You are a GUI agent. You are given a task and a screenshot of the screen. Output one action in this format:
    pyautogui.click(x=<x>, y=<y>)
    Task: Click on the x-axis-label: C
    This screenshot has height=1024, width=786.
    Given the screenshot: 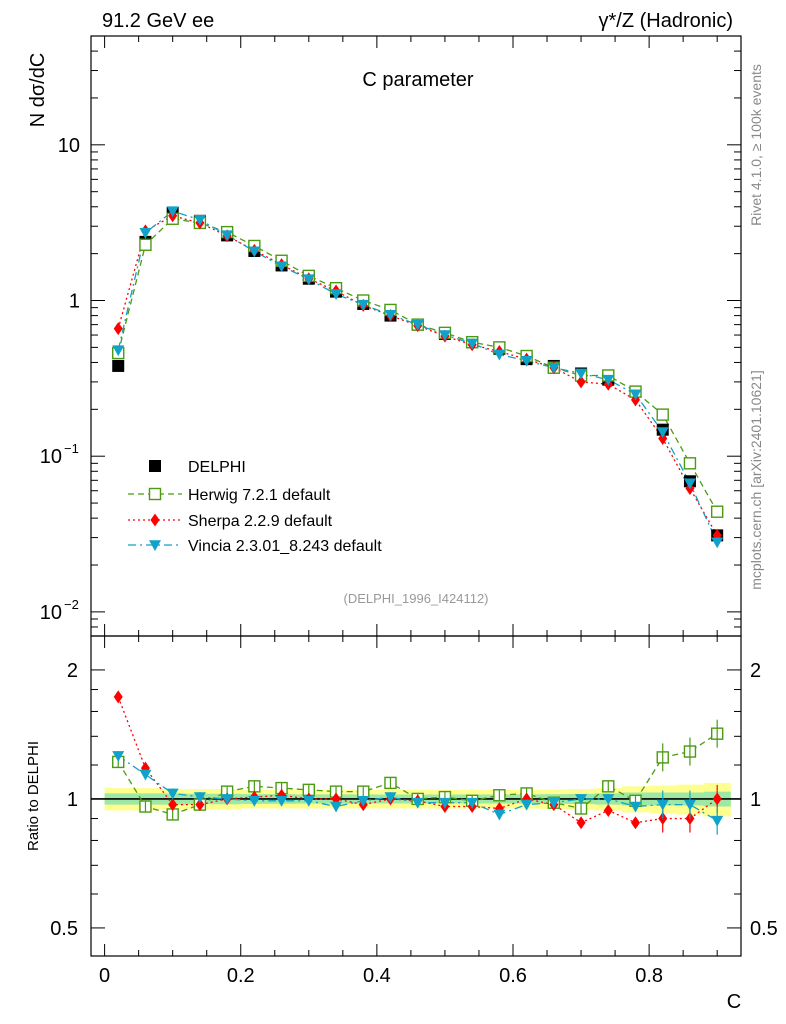 What is the action you would take?
    pyautogui.click(x=734, y=1002)
    